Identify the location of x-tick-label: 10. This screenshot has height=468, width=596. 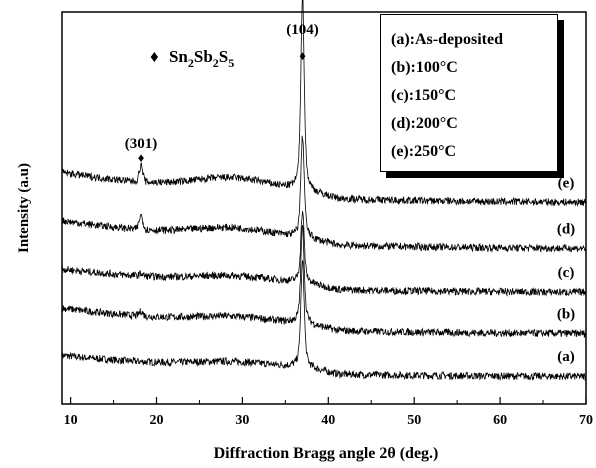
(71, 420).